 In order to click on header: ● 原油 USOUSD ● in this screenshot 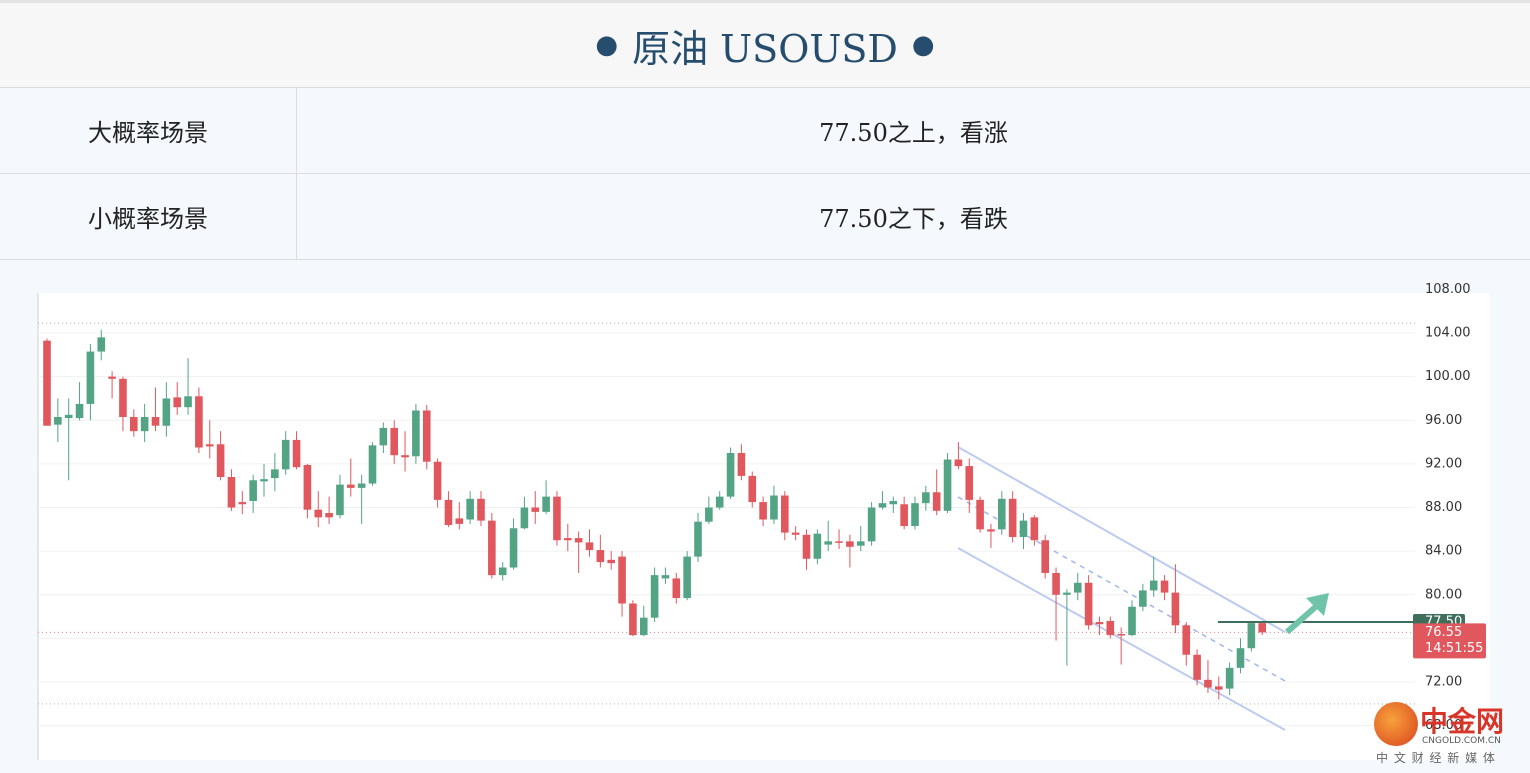, I will do `click(765, 45)`.